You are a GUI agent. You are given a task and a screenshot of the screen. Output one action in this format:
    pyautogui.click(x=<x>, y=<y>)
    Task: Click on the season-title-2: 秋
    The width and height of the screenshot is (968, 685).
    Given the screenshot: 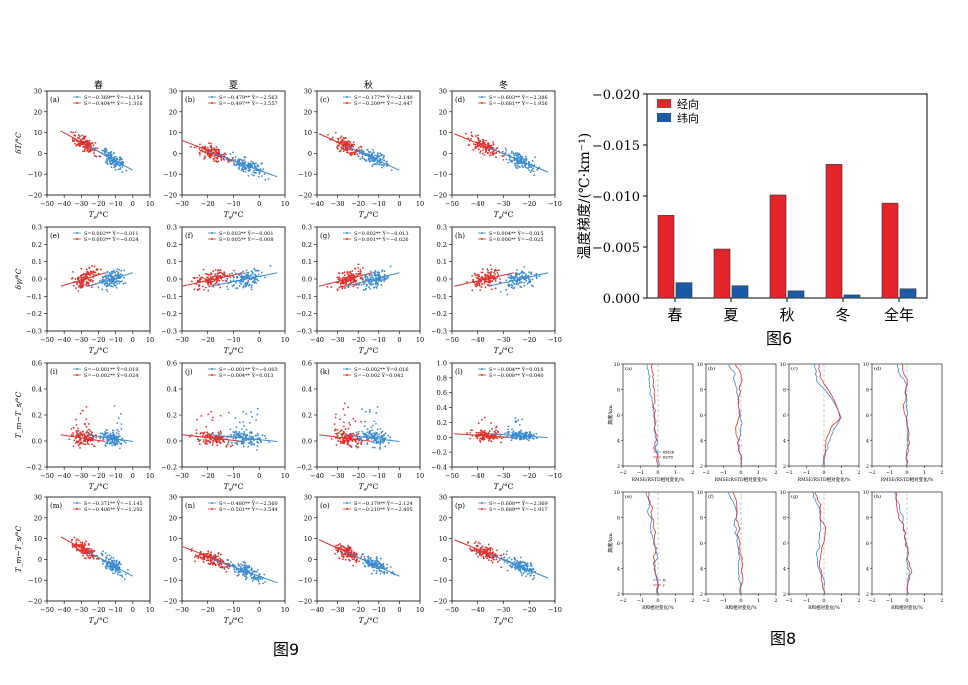 What is the action you would take?
    pyautogui.click(x=368, y=85)
    